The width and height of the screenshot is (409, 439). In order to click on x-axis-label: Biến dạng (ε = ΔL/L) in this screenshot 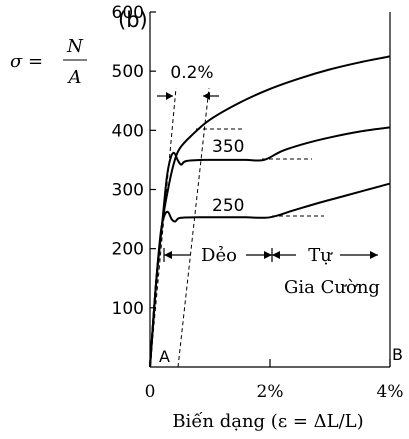, I will do `click(267, 421)`.